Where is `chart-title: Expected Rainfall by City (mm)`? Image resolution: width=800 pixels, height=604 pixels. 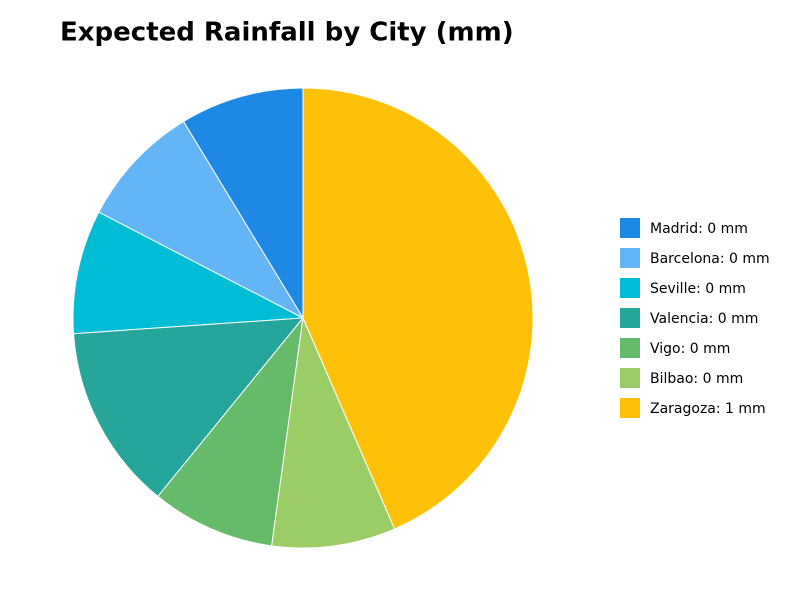 chart-title: Expected Rainfall by City (mm) is located at coordinates (287, 33).